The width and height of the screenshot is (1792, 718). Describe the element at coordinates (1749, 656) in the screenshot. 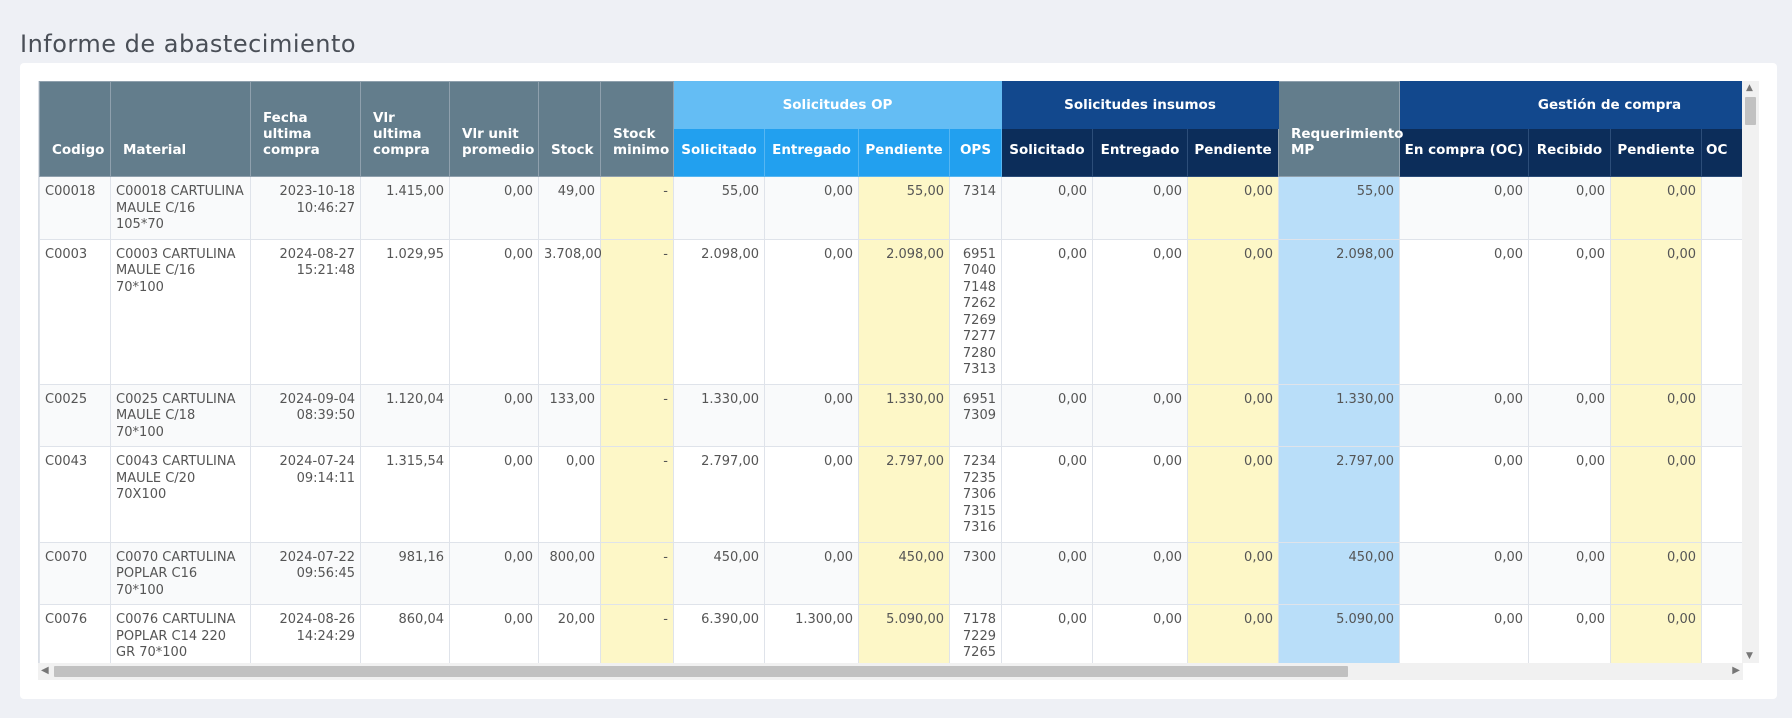

I see `scroll-down-icon: ▼` at that location.